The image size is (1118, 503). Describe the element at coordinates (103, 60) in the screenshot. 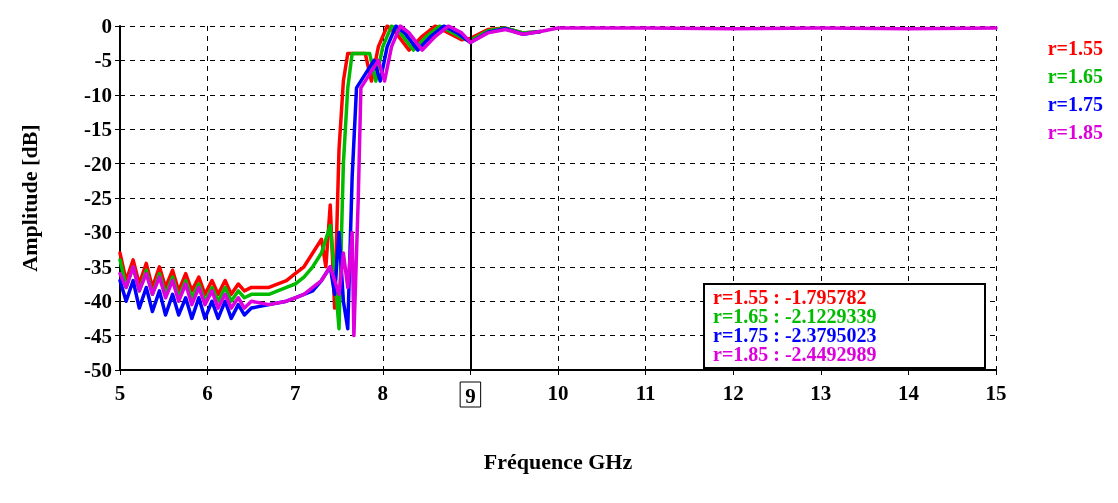

I see `y-tick-label: -5` at that location.